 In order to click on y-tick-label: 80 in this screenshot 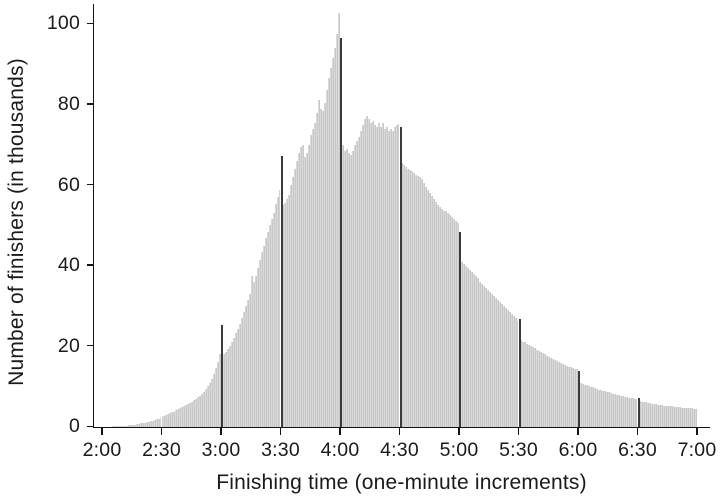, I will do `click(68, 103)`.